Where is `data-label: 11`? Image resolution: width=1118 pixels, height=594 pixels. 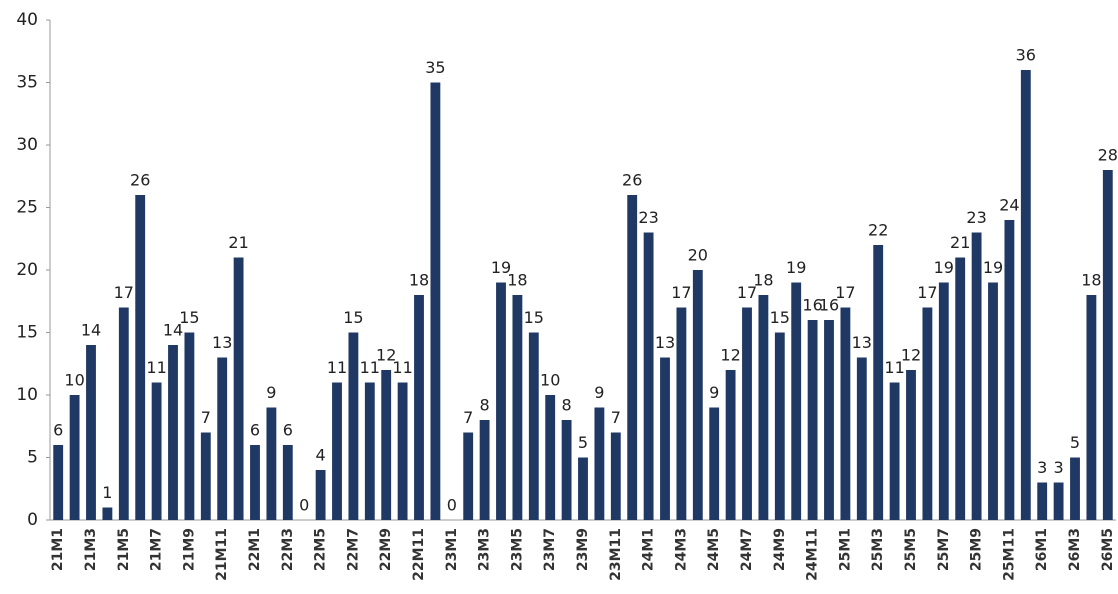
data-label: 11 is located at coordinates (156, 367).